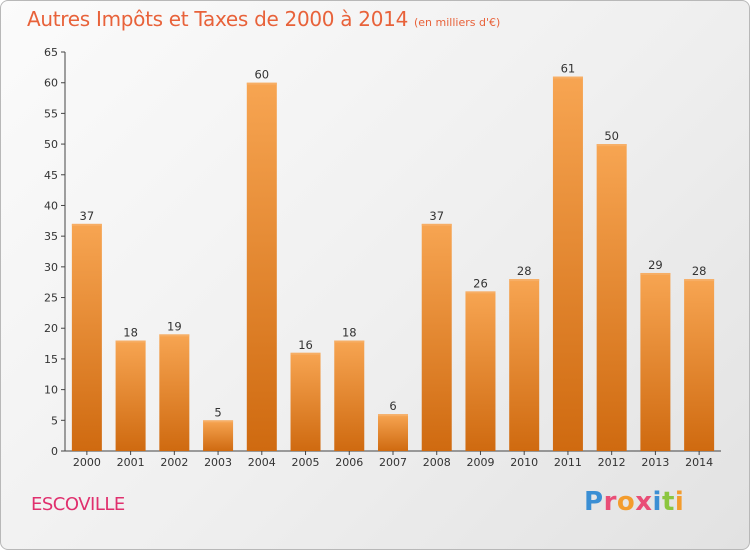 The width and height of the screenshot is (750, 550). Describe the element at coordinates (51, 328) in the screenshot. I see `y-tick-label: 20` at that location.